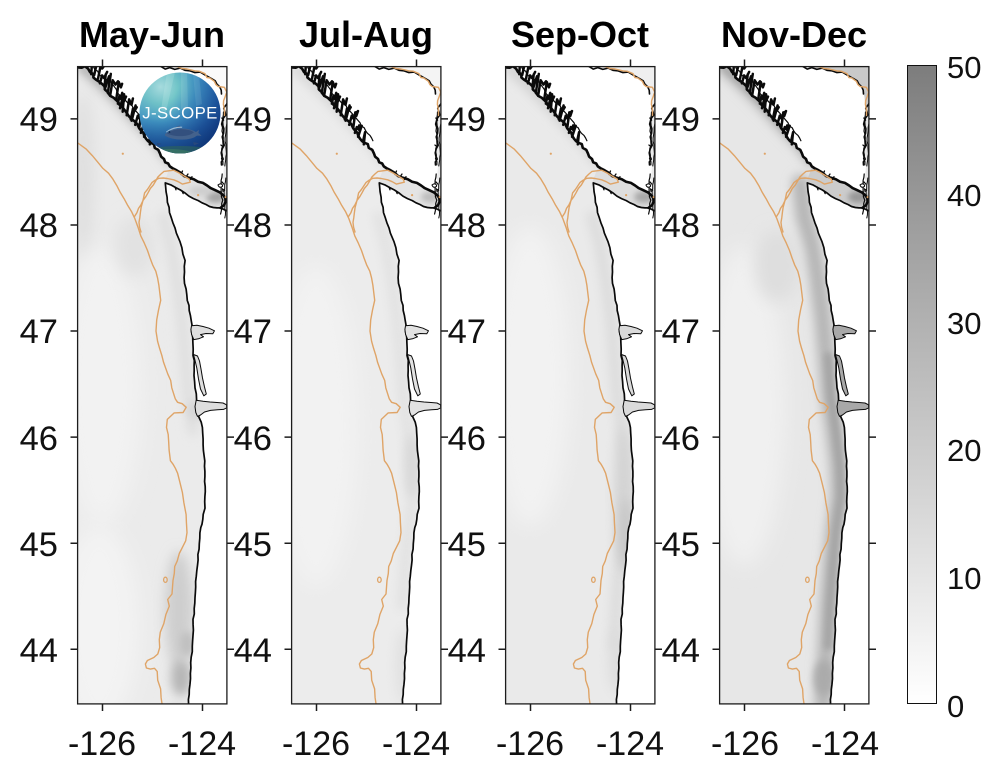 The width and height of the screenshot is (1000, 778). What do you see at coordinates (180, 112) in the screenshot?
I see `svg-text: J-SCOPE` at bounding box center [180, 112].